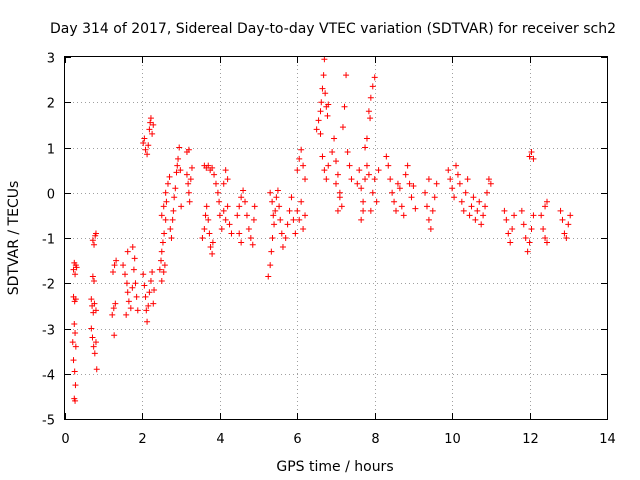 This screenshot has height=480, width=640. What do you see at coordinates (530, 439) in the screenshot?
I see `x-tick-label: 12` at bounding box center [530, 439].